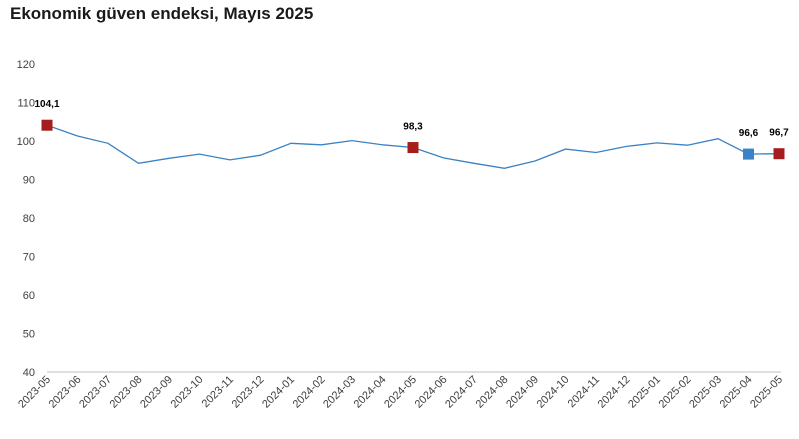 Image resolution: width=799 pixels, height=439 pixels. I want to click on data-label: 96,7, so click(779, 133).